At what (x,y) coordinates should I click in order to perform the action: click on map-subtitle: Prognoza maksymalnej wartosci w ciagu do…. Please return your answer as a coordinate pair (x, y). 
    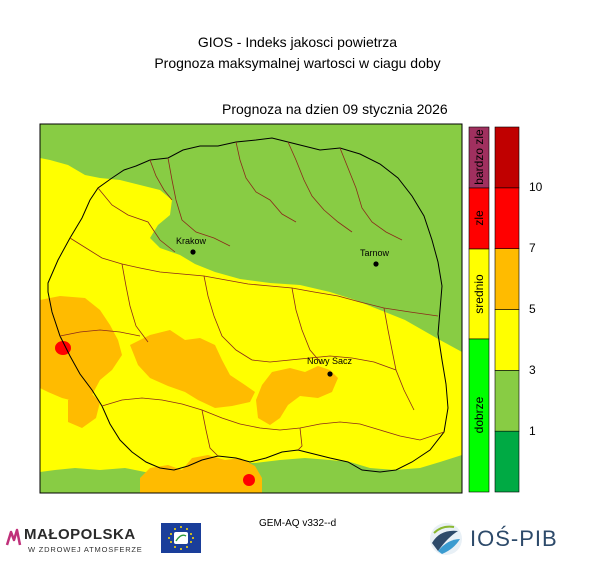
    Looking at the image, I should click on (297, 63).